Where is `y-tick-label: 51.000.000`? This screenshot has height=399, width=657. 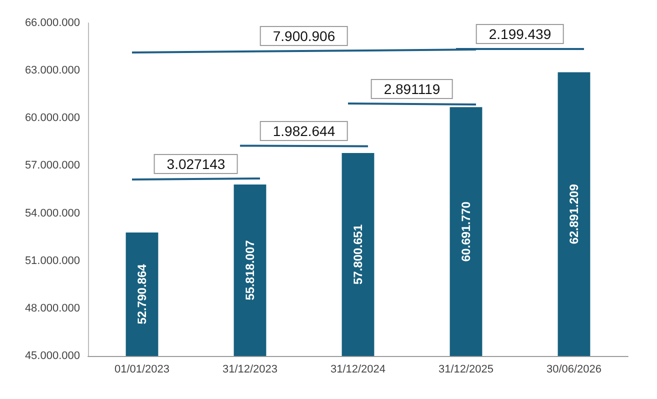 y-tick-label: 51.000.000 is located at coordinates (52, 260).